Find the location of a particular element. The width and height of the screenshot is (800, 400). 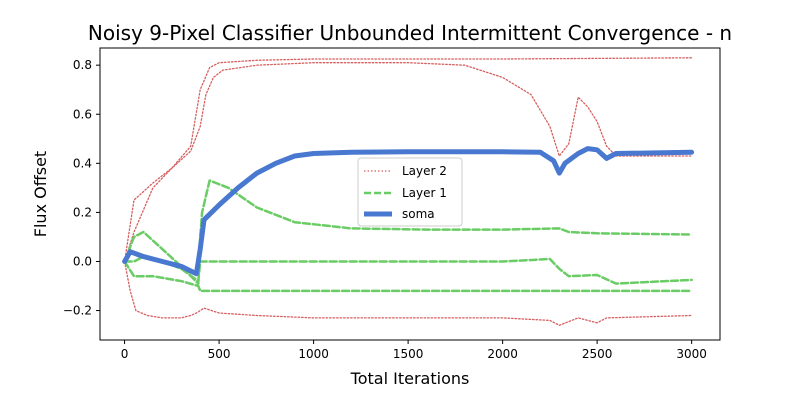

x-tick-label: 2000 is located at coordinates (502, 354).